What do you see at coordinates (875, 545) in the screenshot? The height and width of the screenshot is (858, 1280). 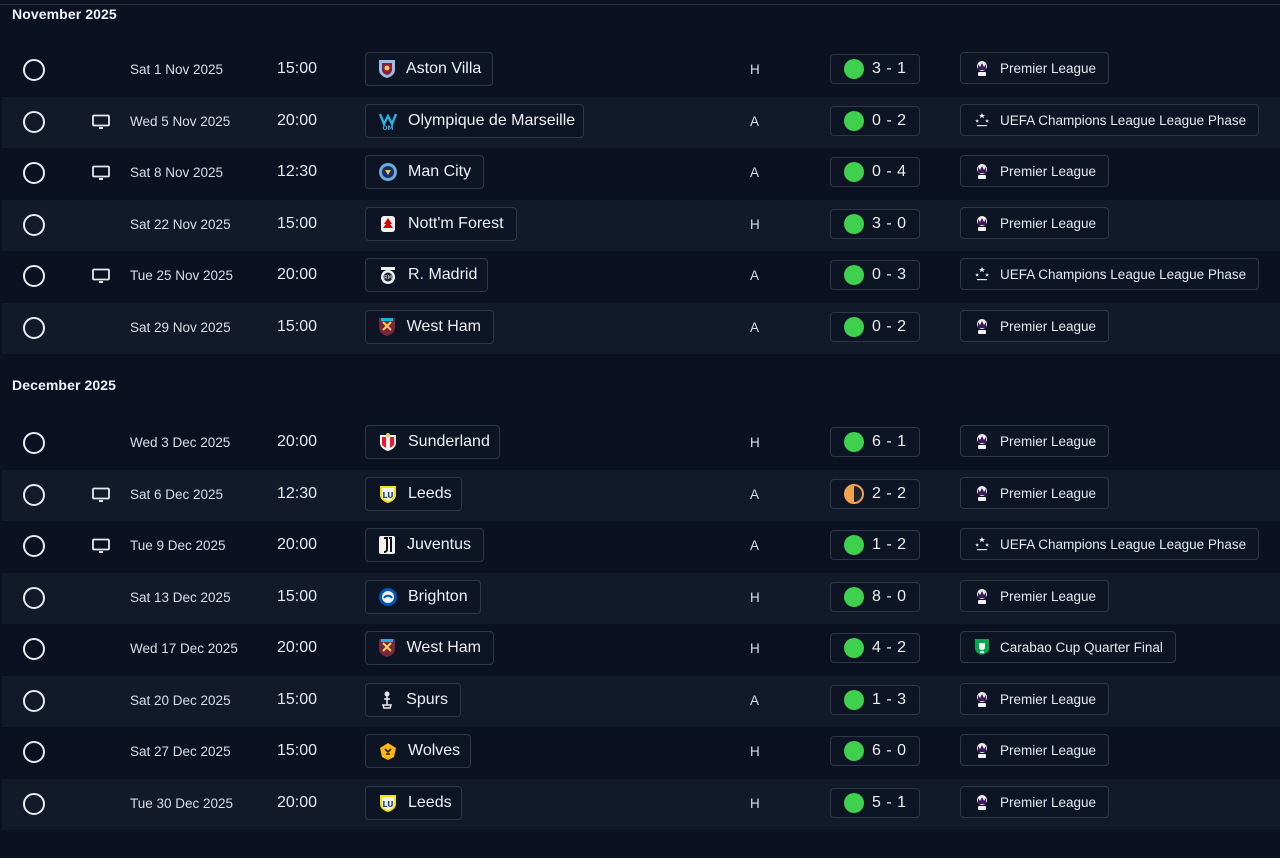 I see `match-result-button: 1 - 2` at bounding box center [875, 545].